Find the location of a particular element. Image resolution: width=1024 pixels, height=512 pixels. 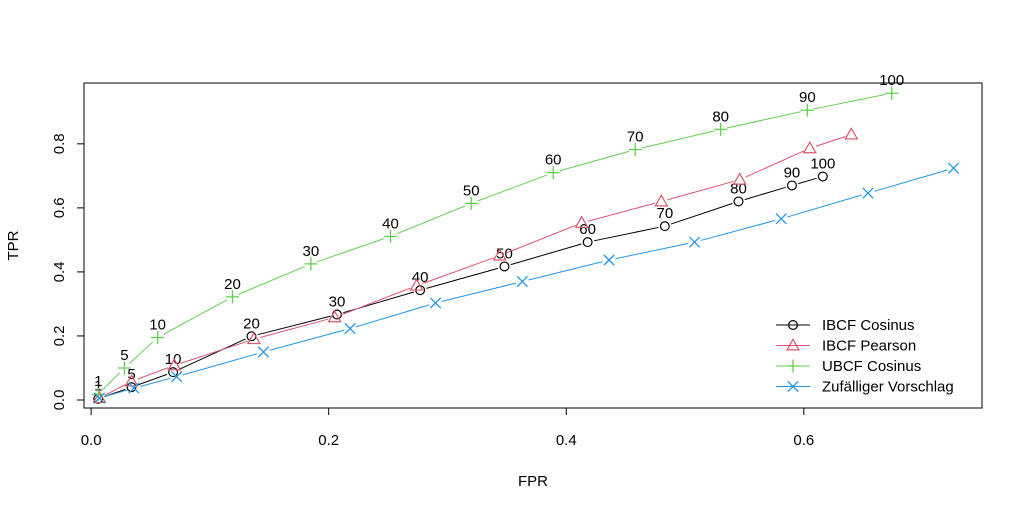

data-label: 70 is located at coordinates (665, 213).